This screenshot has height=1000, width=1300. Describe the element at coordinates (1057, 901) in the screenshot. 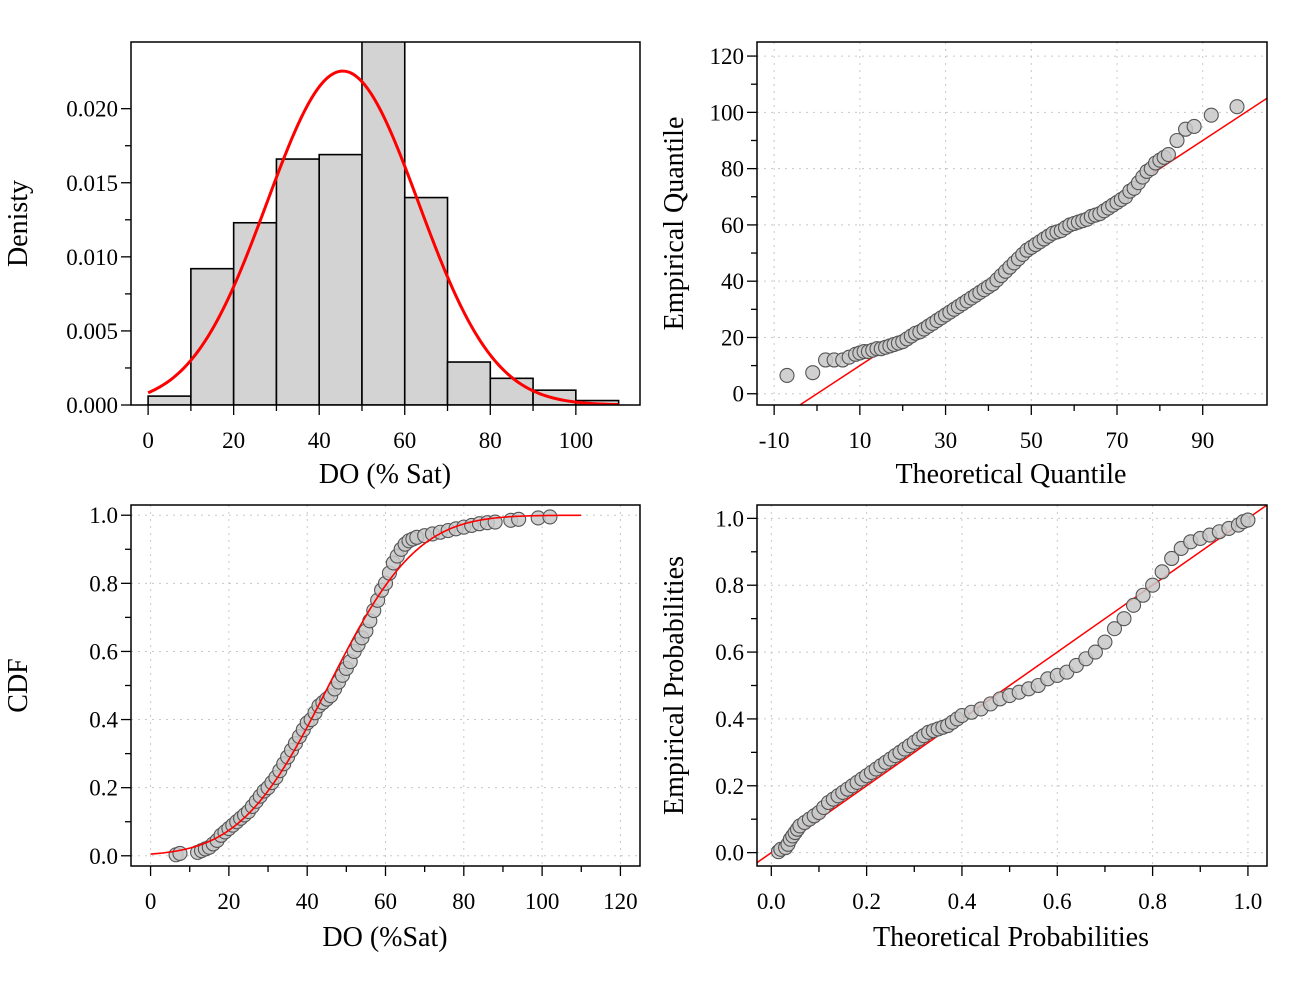

I see `x-tick-label: 0.6` at that location.